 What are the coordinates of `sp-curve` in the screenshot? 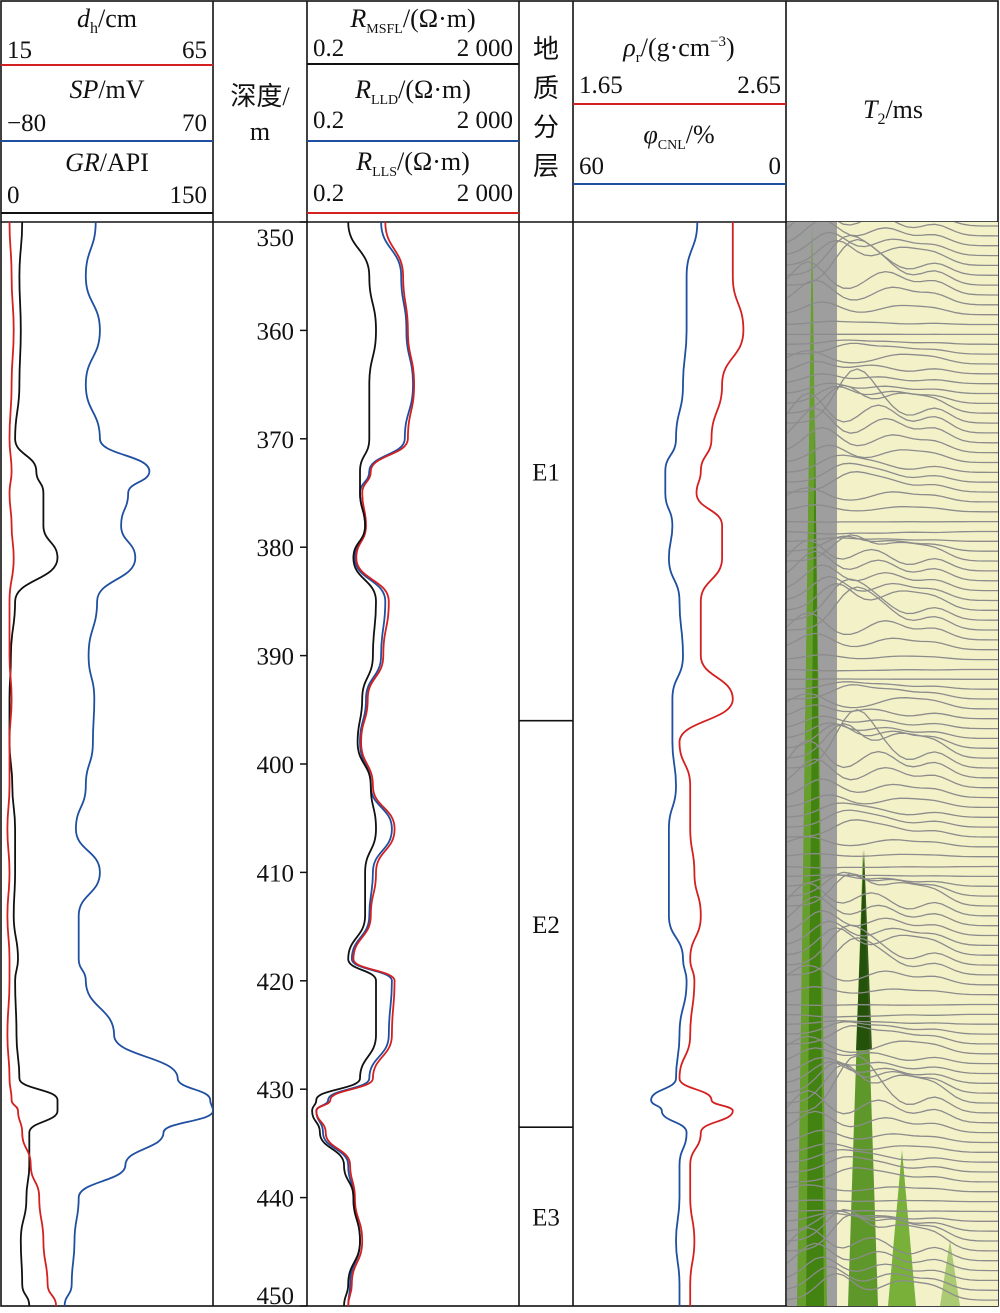 It's located at (138, 764).